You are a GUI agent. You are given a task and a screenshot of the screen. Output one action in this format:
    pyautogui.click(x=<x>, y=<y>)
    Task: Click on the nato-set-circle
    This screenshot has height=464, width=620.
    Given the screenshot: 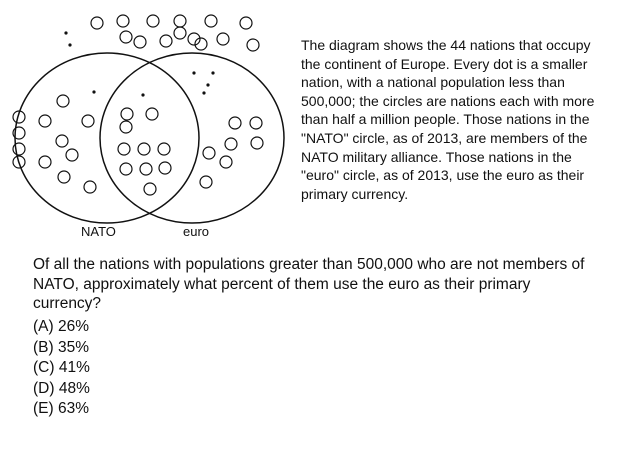 What is the action you would take?
    pyautogui.click(x=107, y=138)
    